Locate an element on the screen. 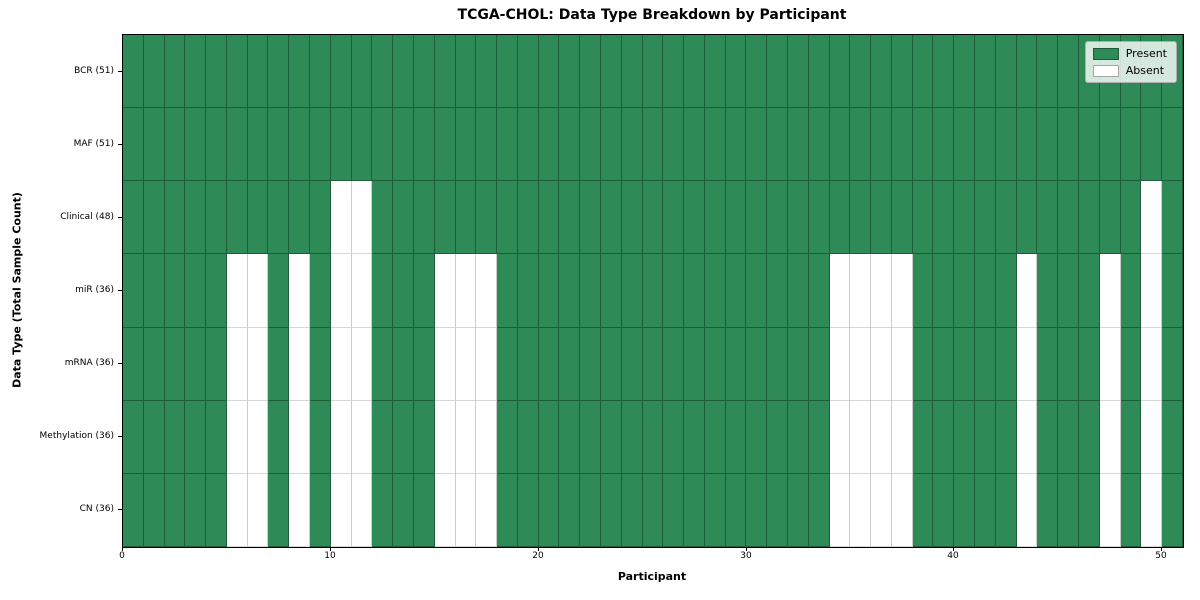  legend-entry-present: Present is located at coordinates (1129, 53).